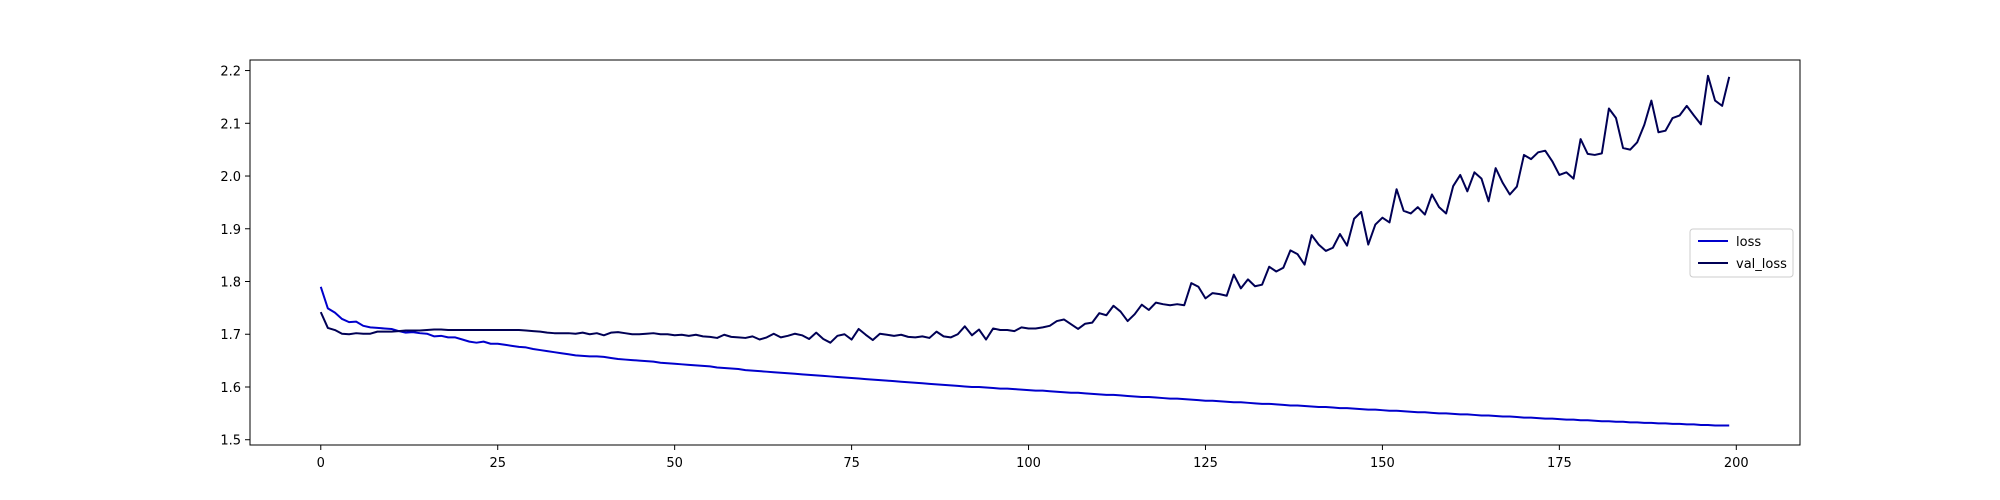 The image size is (2000, 500). I want to click on x-axis: 0 25 50 75 100 125 150 175 200, so click(1033, 458).